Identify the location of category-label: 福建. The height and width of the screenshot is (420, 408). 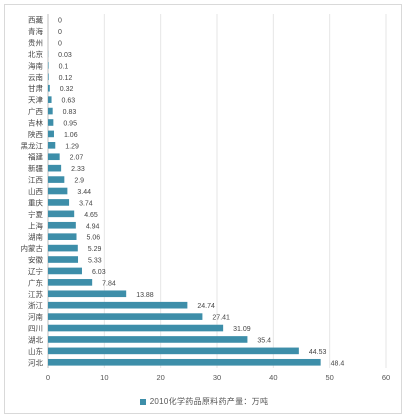
(35, 157).